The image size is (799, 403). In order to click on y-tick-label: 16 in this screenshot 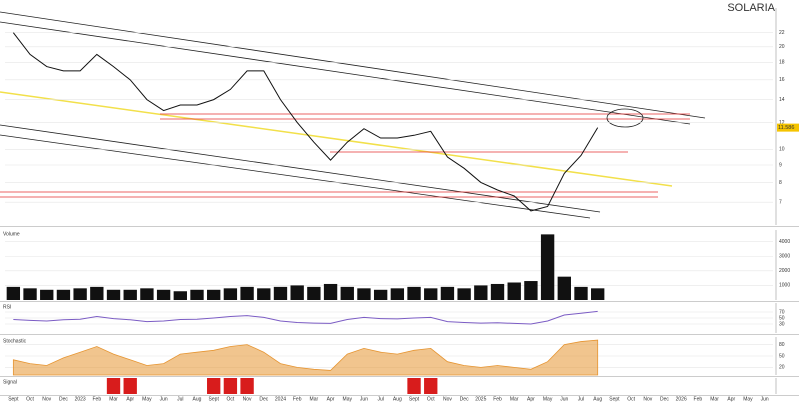, I will do `click(782, 80)`.